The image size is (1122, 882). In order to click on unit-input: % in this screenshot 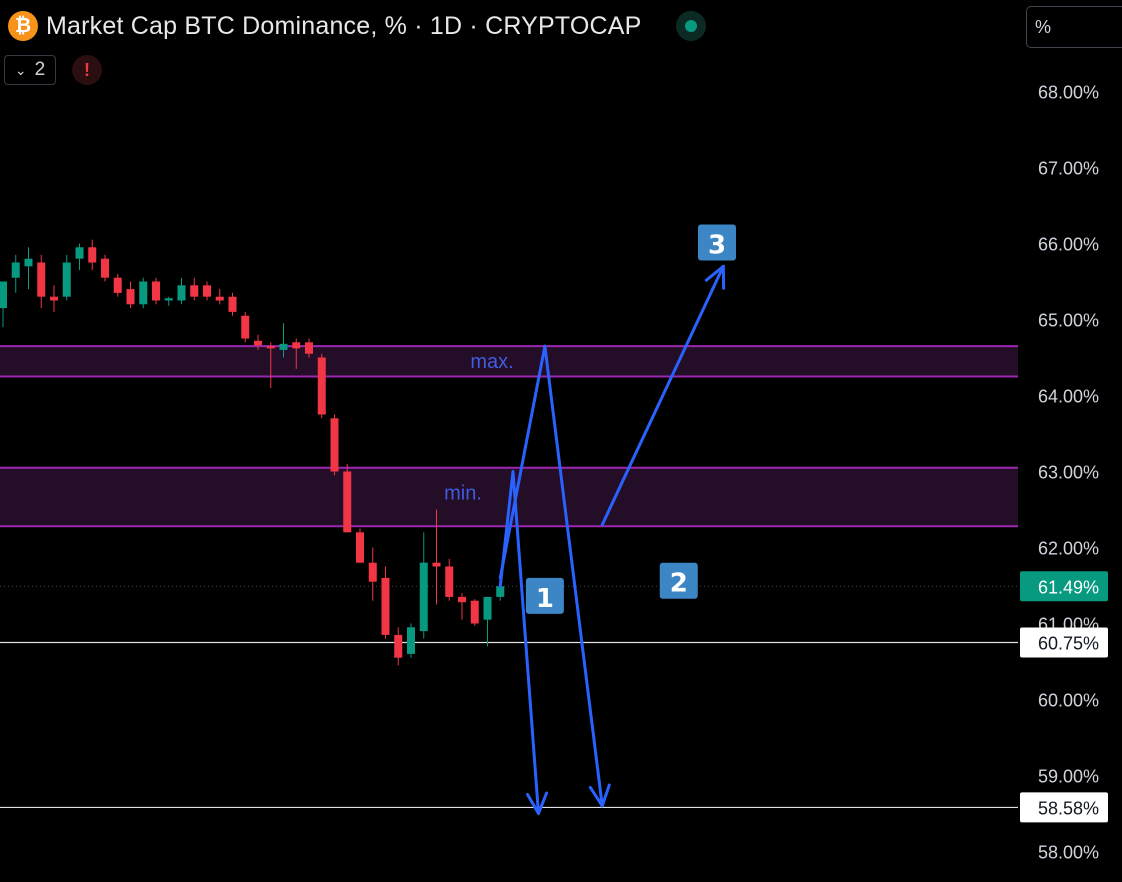, I will do `click(1074, 27)`.